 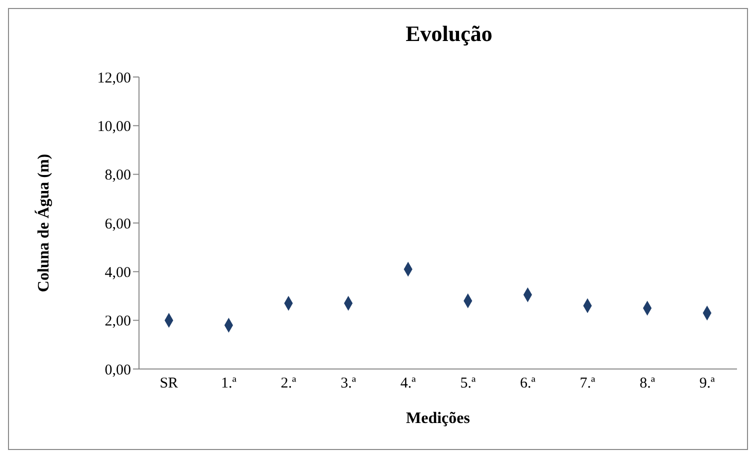 I want to click on x-tick-label: 2.ª, so click(x=289, y=384).